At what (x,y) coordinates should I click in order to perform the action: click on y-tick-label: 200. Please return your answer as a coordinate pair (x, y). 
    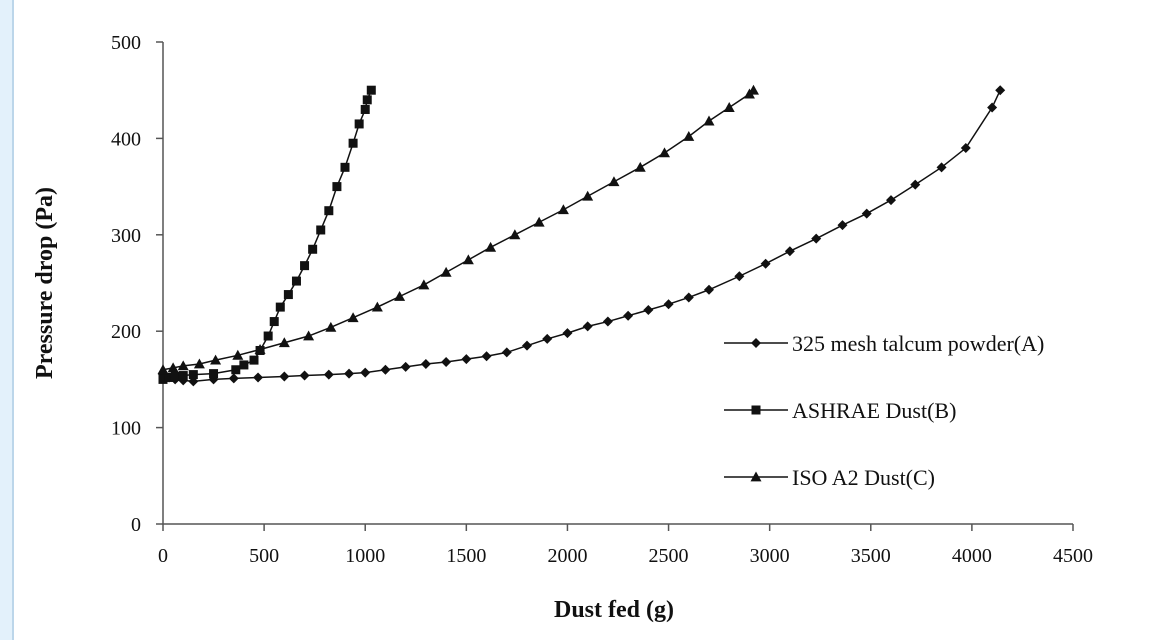
    Looking at the image, I should click on (126, 332).